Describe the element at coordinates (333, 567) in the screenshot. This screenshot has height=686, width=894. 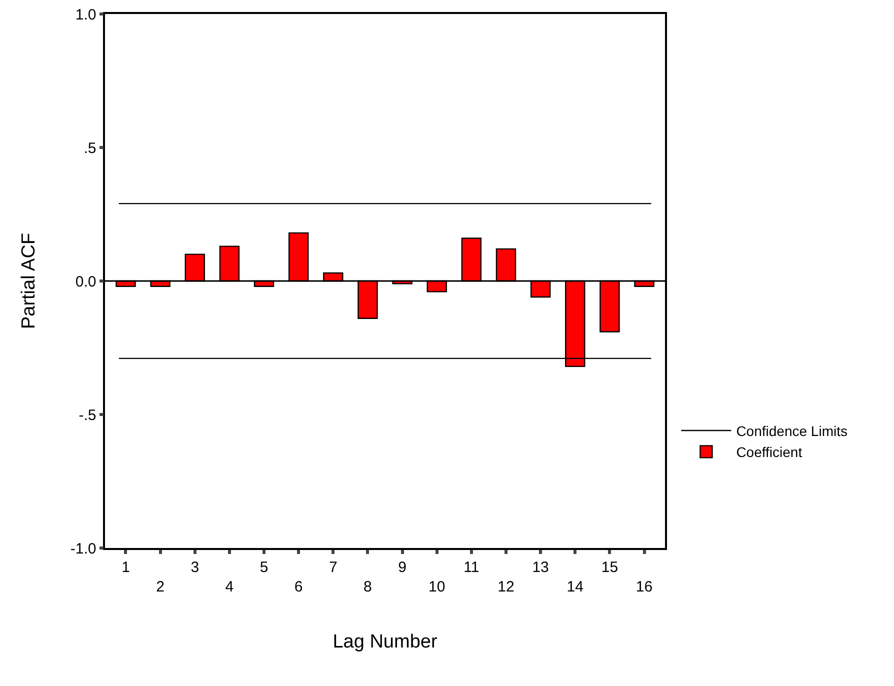
I see `x-tick-label: 7` at that location.